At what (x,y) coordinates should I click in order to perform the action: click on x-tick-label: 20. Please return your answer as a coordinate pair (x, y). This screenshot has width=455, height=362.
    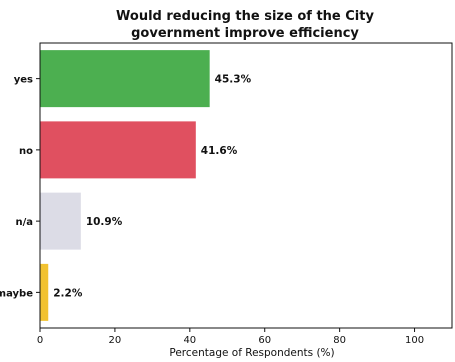
    Looking at the image, I should click on (115, 340).